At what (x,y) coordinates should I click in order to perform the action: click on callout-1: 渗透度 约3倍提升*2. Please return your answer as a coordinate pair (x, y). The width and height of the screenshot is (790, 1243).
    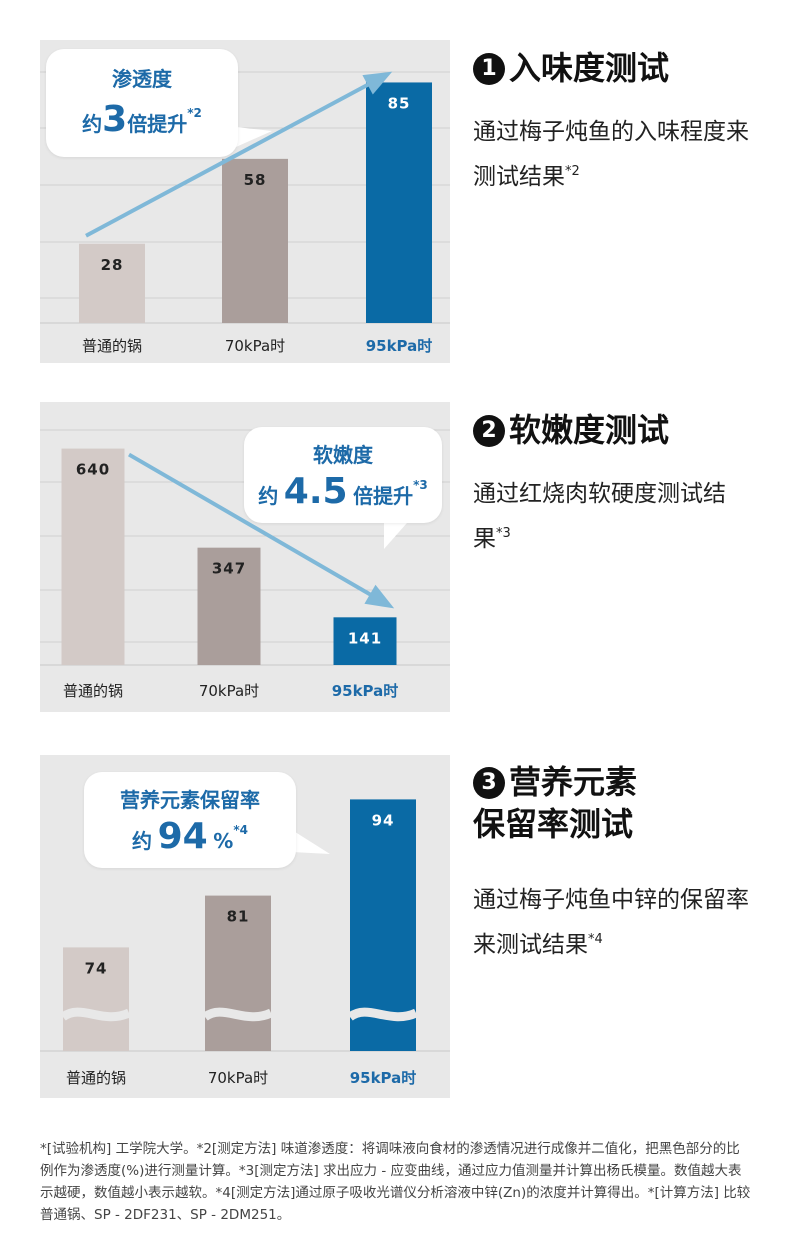
    Looking at the image, I should click on (171, 105).